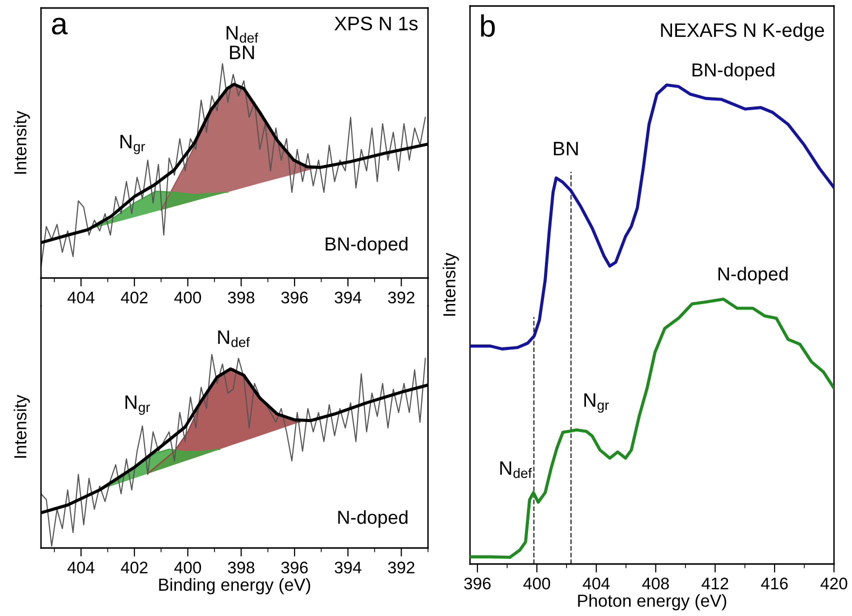  What do you see at coordinates (376, 23) in the screenshot?
I see `chart-subtitle: XPS N 1s` at bounding box center [376, 23].